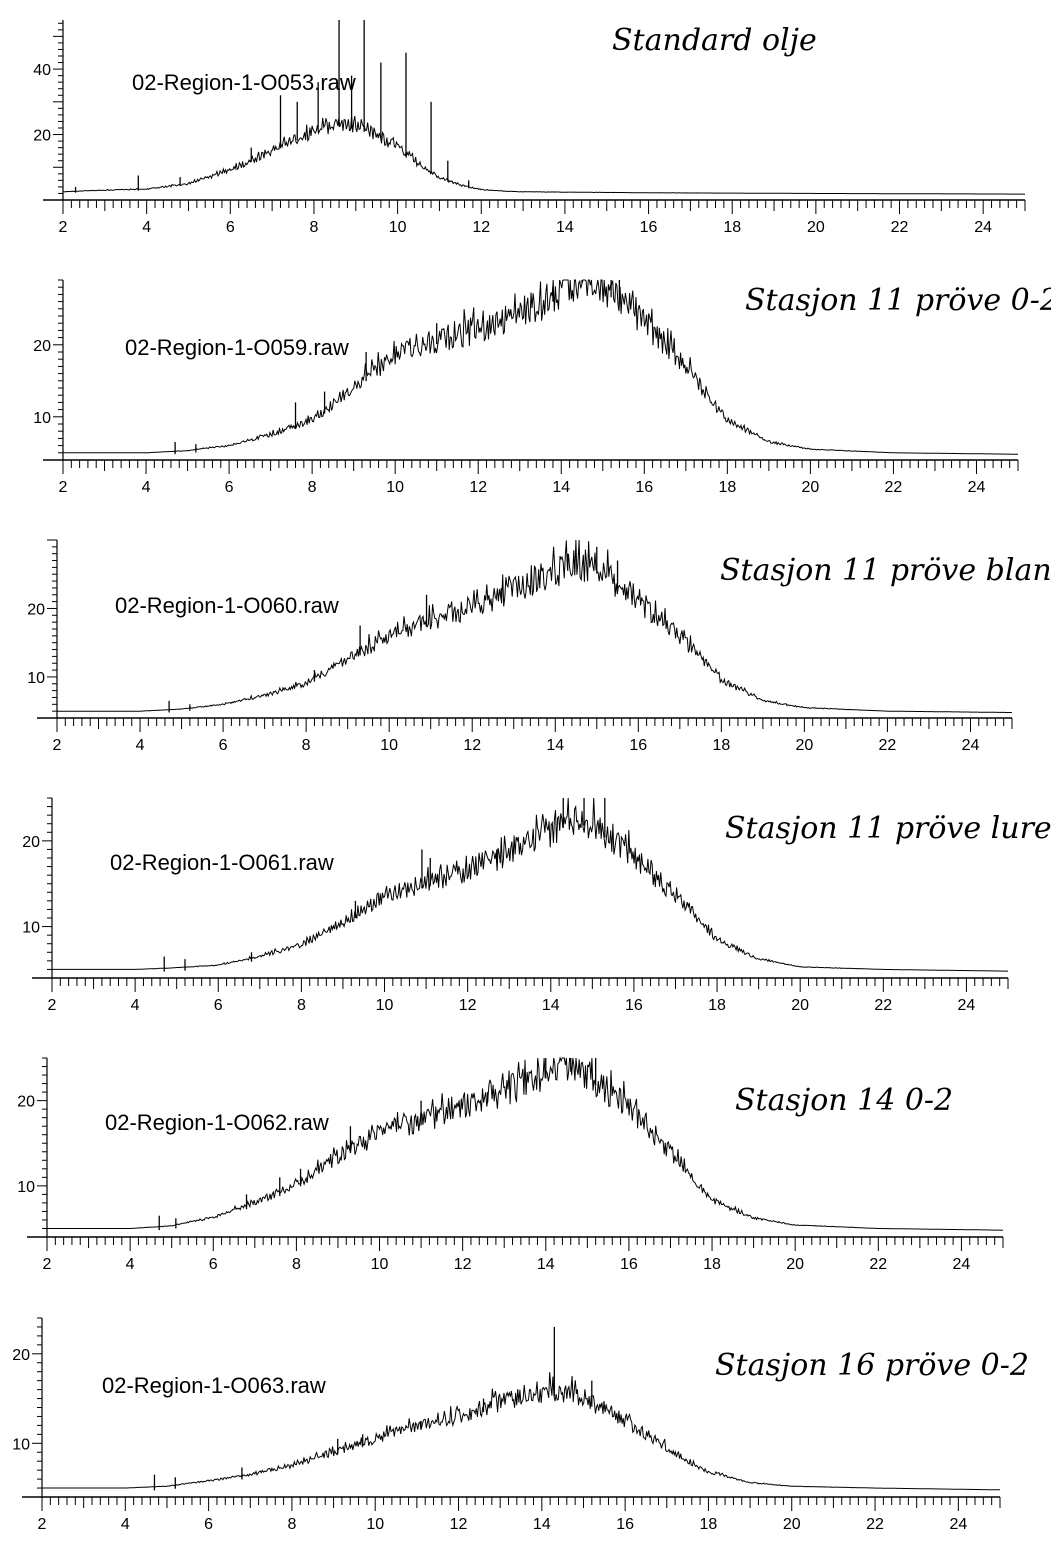  I want to click on file-label: 02-Region-1-O062.raw, so click(217, 1122).